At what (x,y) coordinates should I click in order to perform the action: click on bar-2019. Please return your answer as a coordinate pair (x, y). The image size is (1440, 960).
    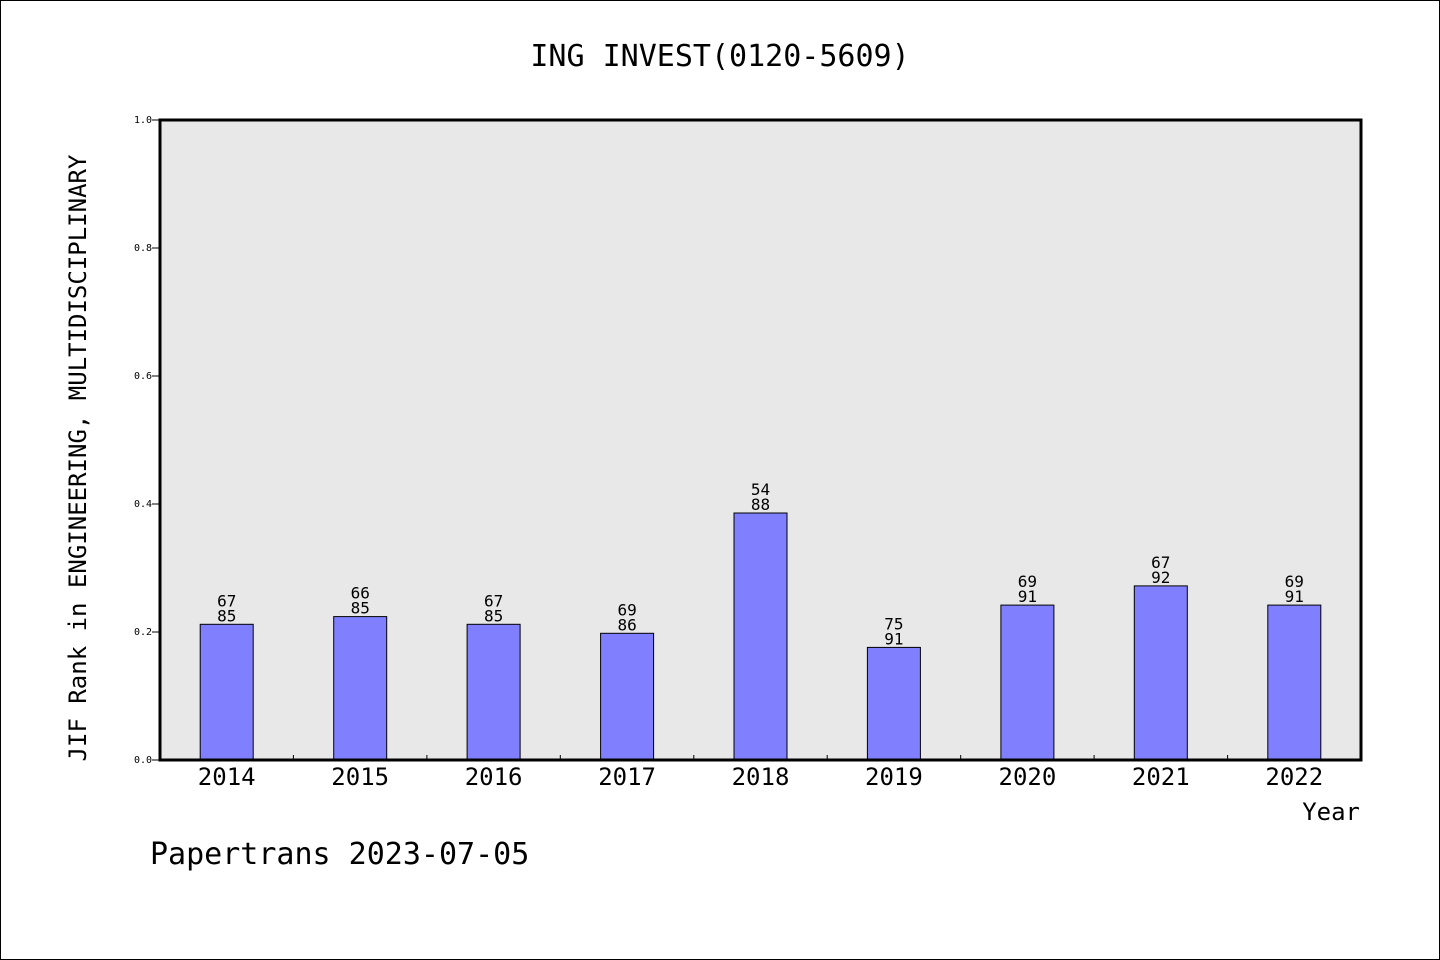
    Looking at the image, I should click on (893, 703).